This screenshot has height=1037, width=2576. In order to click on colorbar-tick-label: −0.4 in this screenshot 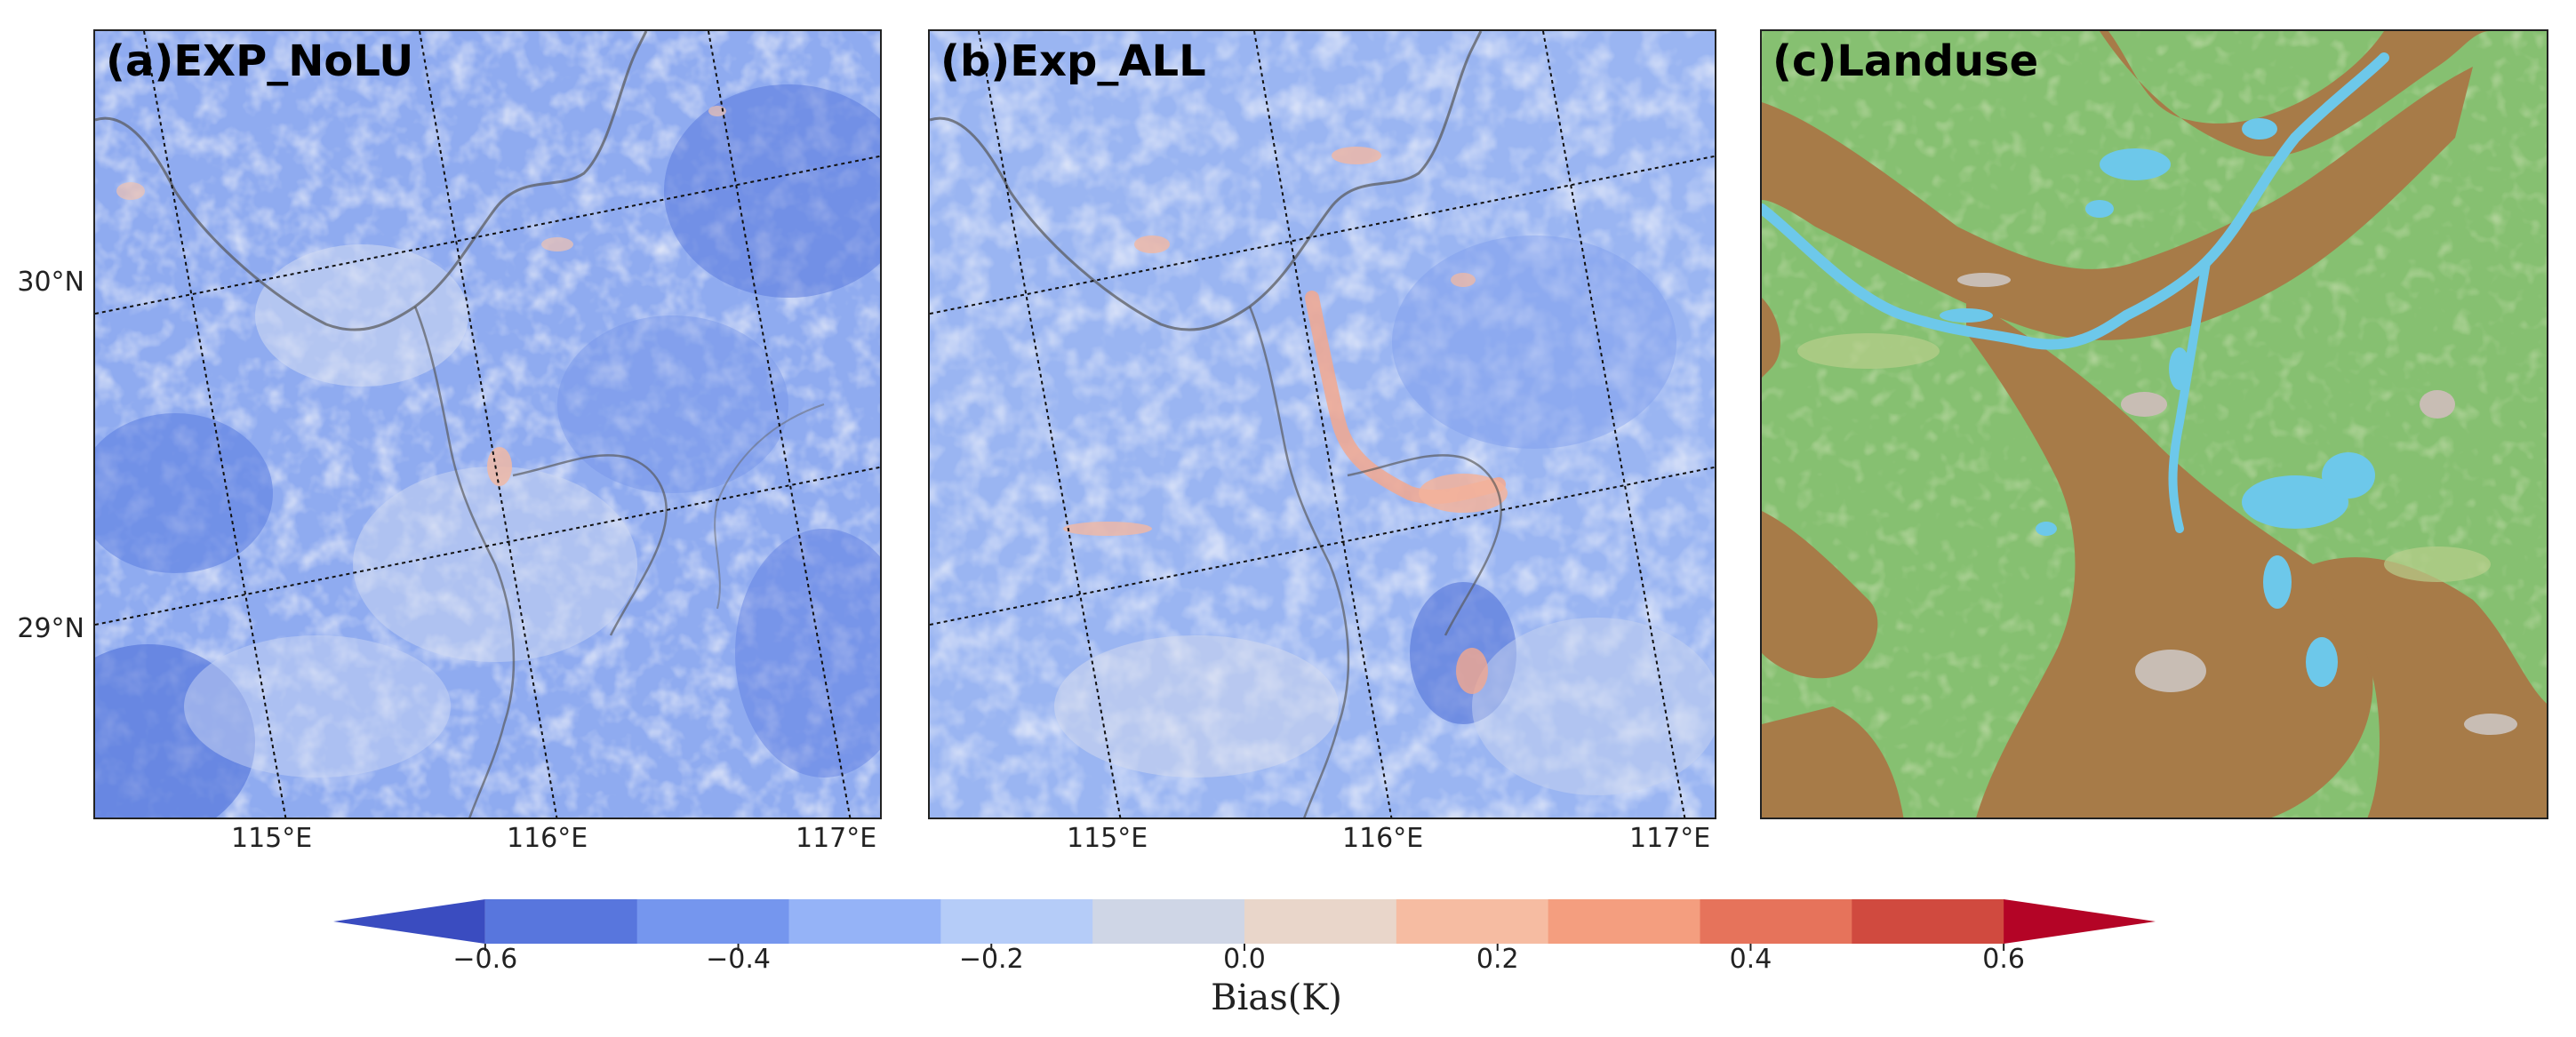, I will do `click(738, 959)`.